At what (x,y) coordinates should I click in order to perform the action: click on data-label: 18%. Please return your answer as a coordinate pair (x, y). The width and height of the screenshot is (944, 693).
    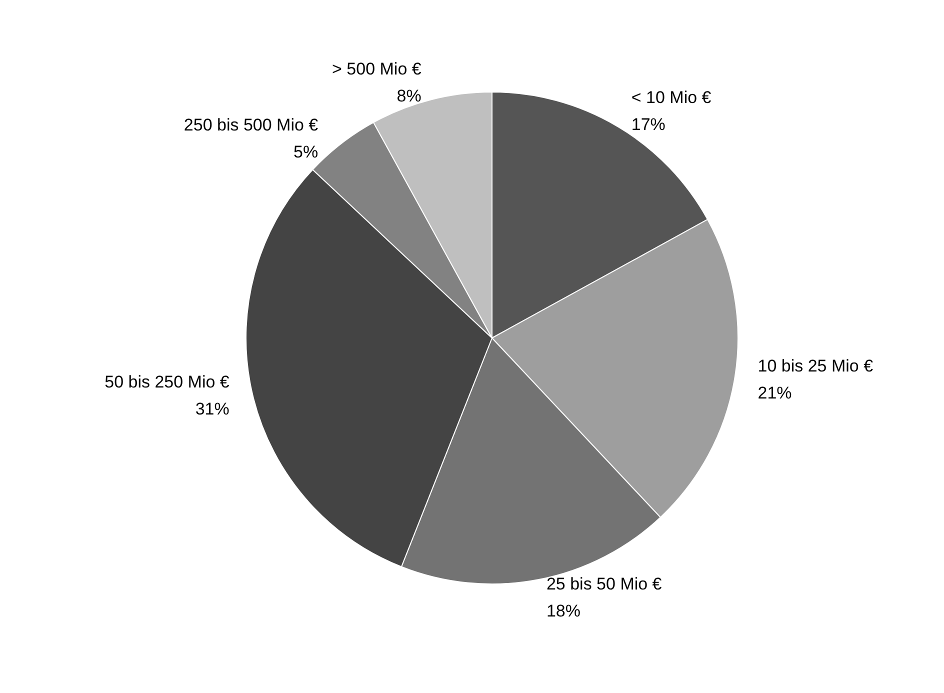
    Looking at the image, I should click on (563, 610).